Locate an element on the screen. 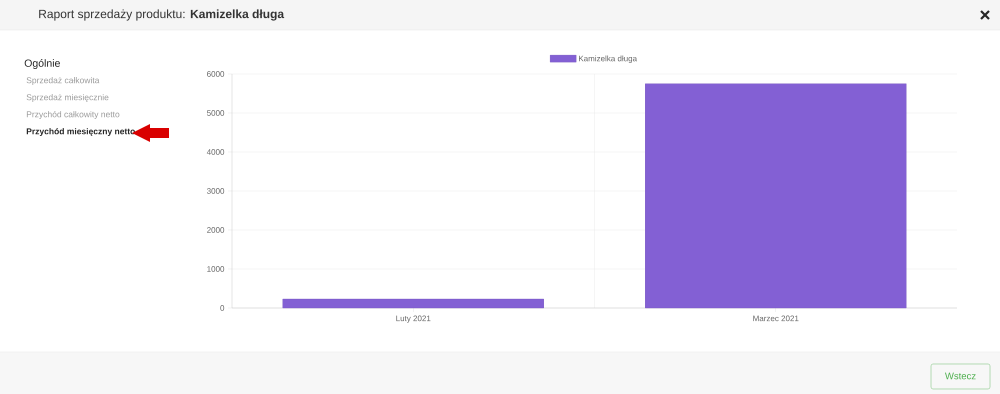  chart-title: Raport sprzedaży produktu: Kamizelka długa is located at coordinates (161, 15).